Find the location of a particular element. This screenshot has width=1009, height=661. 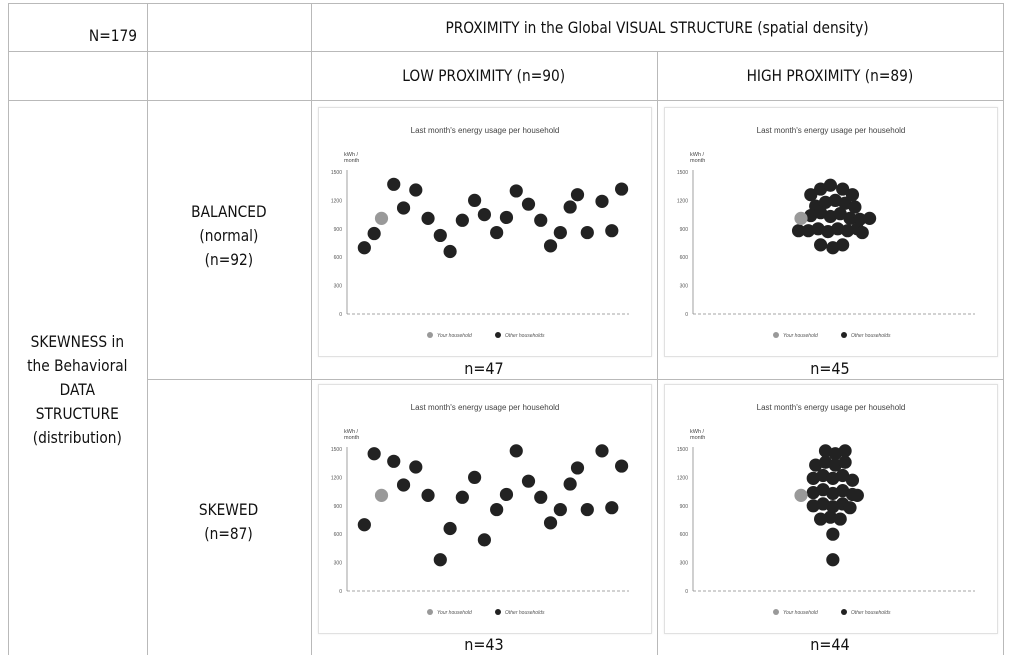

count-balanced-low-cell: n=47 is located at coordinates (484, 368).